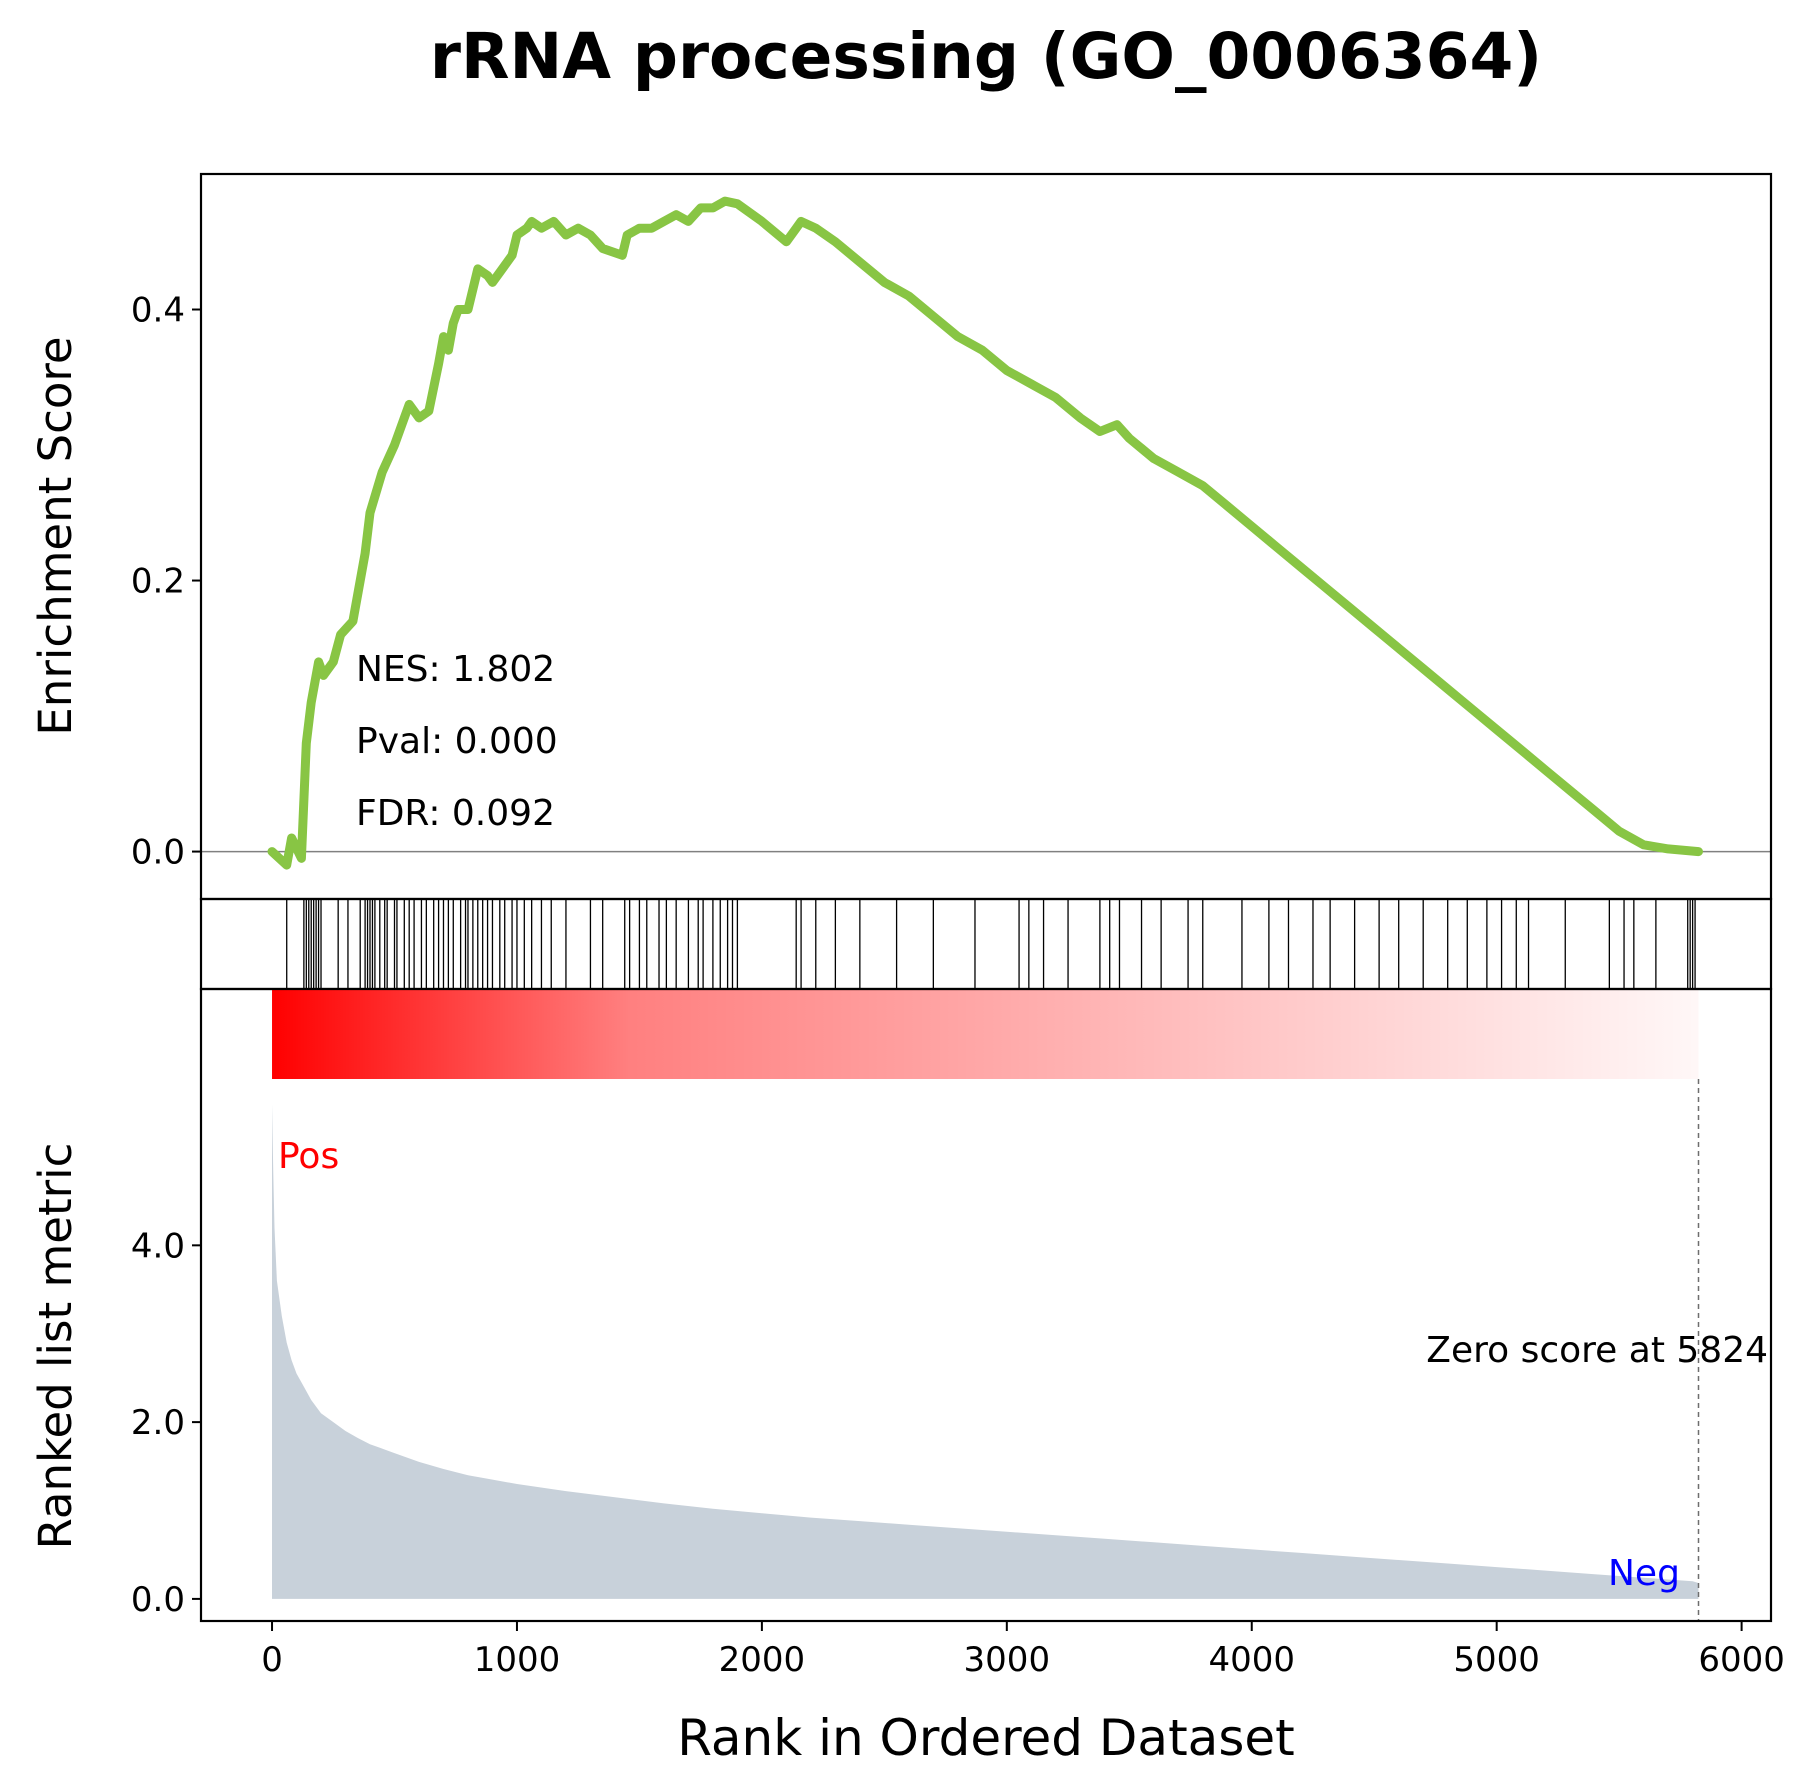 The width and height of the screenshot is (1813, 1788). I want to click on x-tick-label: 6000, so click(1741, 1660).